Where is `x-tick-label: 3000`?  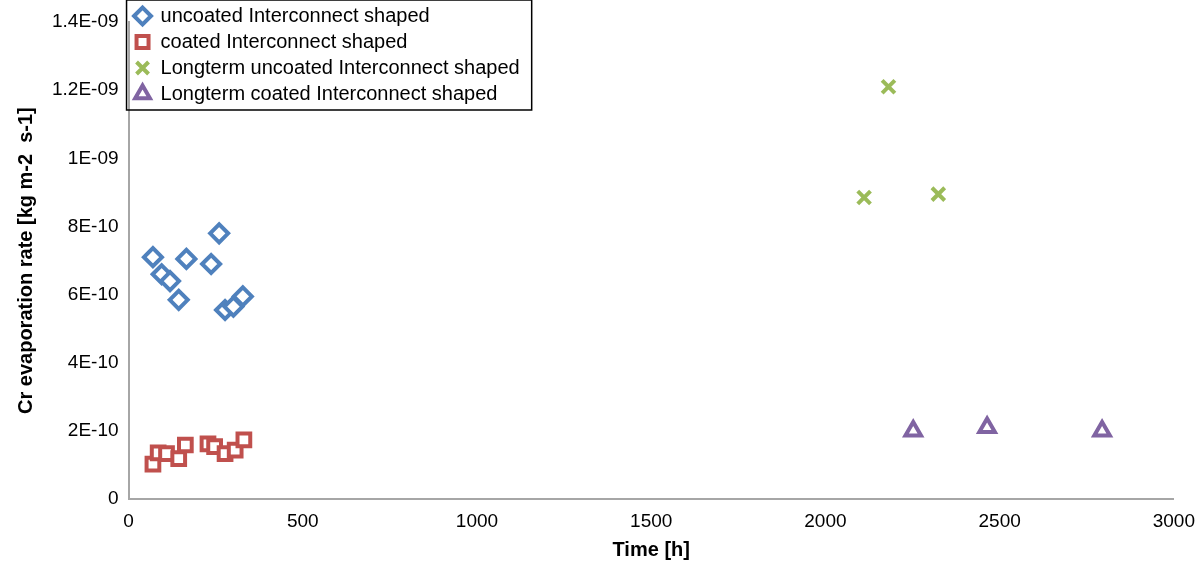
x-tick-label: 3000 is located at coordinates (1174, 520).